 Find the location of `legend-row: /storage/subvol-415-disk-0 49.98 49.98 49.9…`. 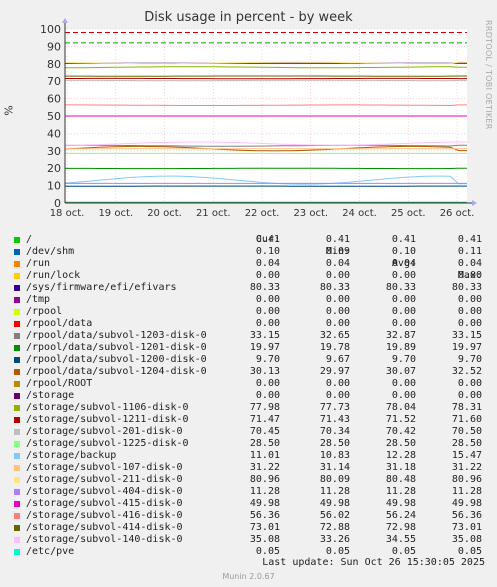

legend-row: /storage/subvol-415-disk-0 49.98 49.98 49.9… is located at coordinates (254, 504).